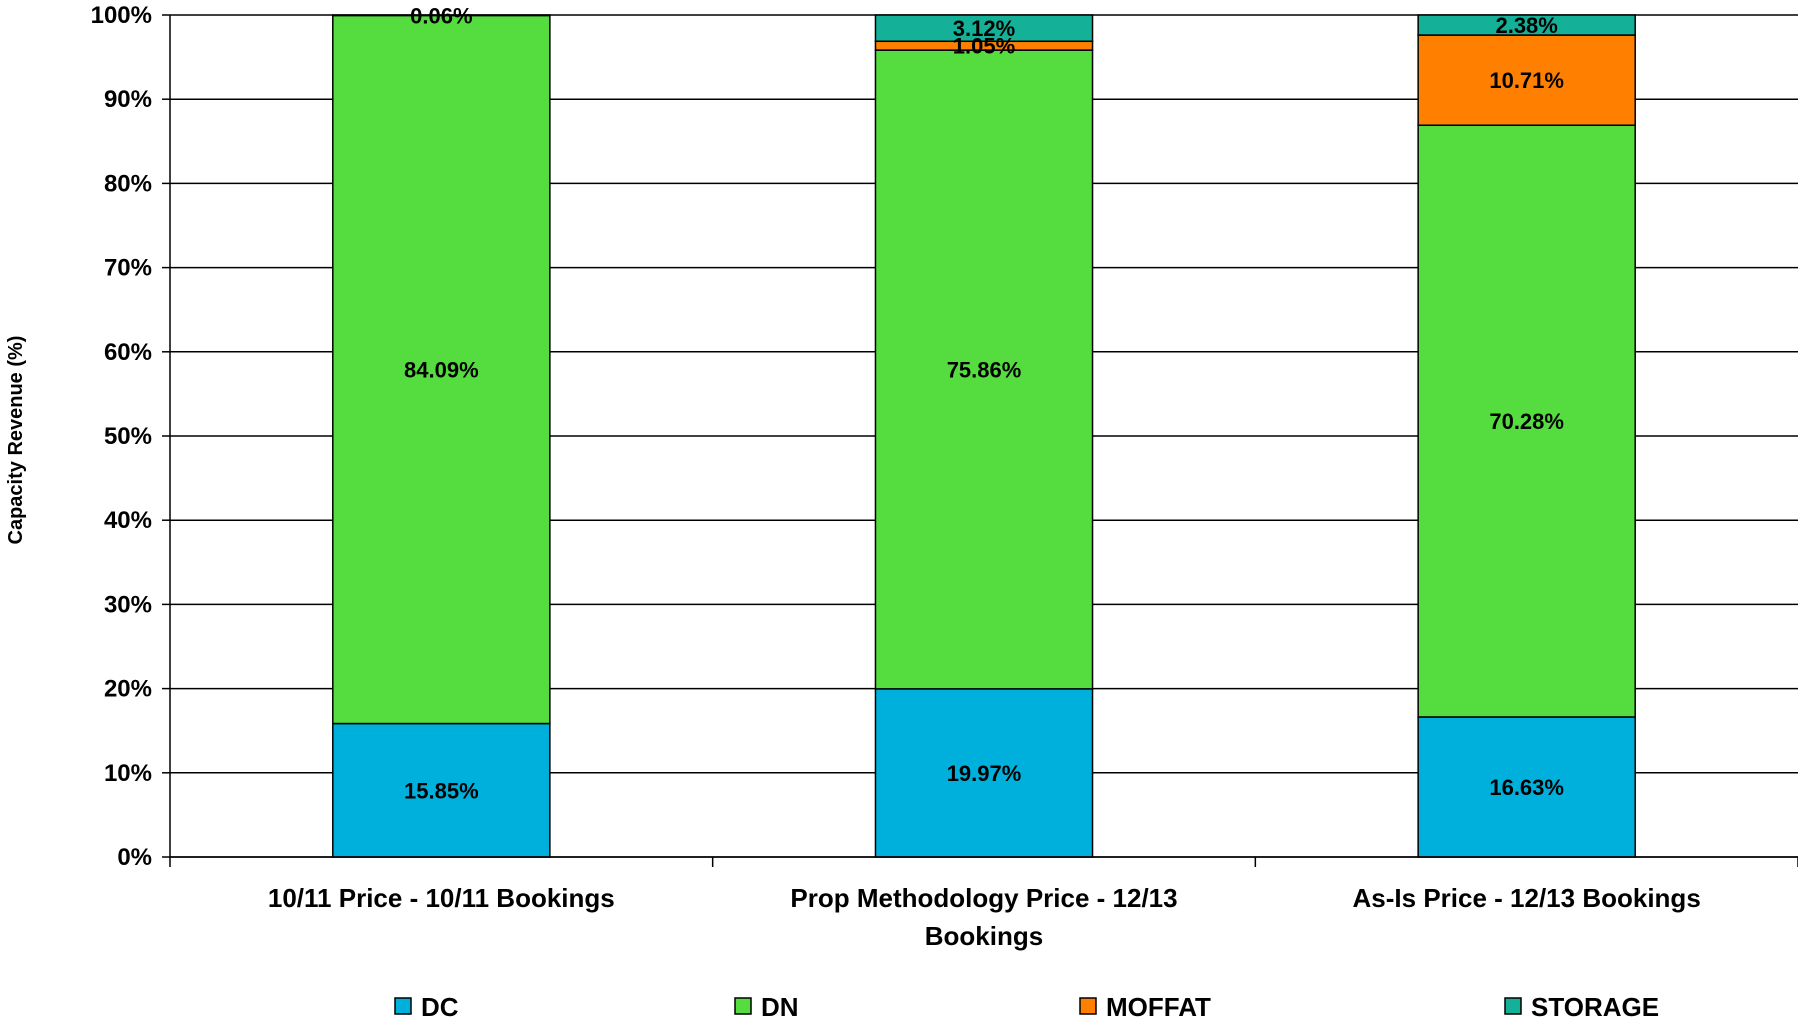  I want to click on legend-swatch-moffat, so click(1088, 1006).